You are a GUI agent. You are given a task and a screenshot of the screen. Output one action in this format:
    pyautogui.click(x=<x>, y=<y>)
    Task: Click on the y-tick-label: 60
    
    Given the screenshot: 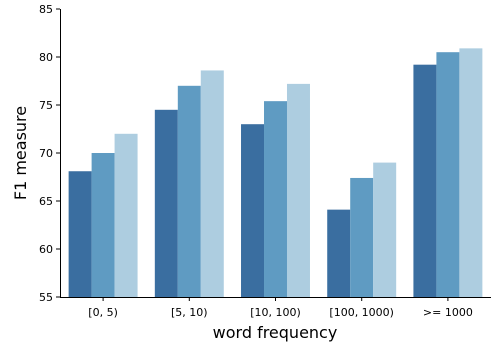 What is the action you would take?
    pyautogui.click(x=46, y=249)
    